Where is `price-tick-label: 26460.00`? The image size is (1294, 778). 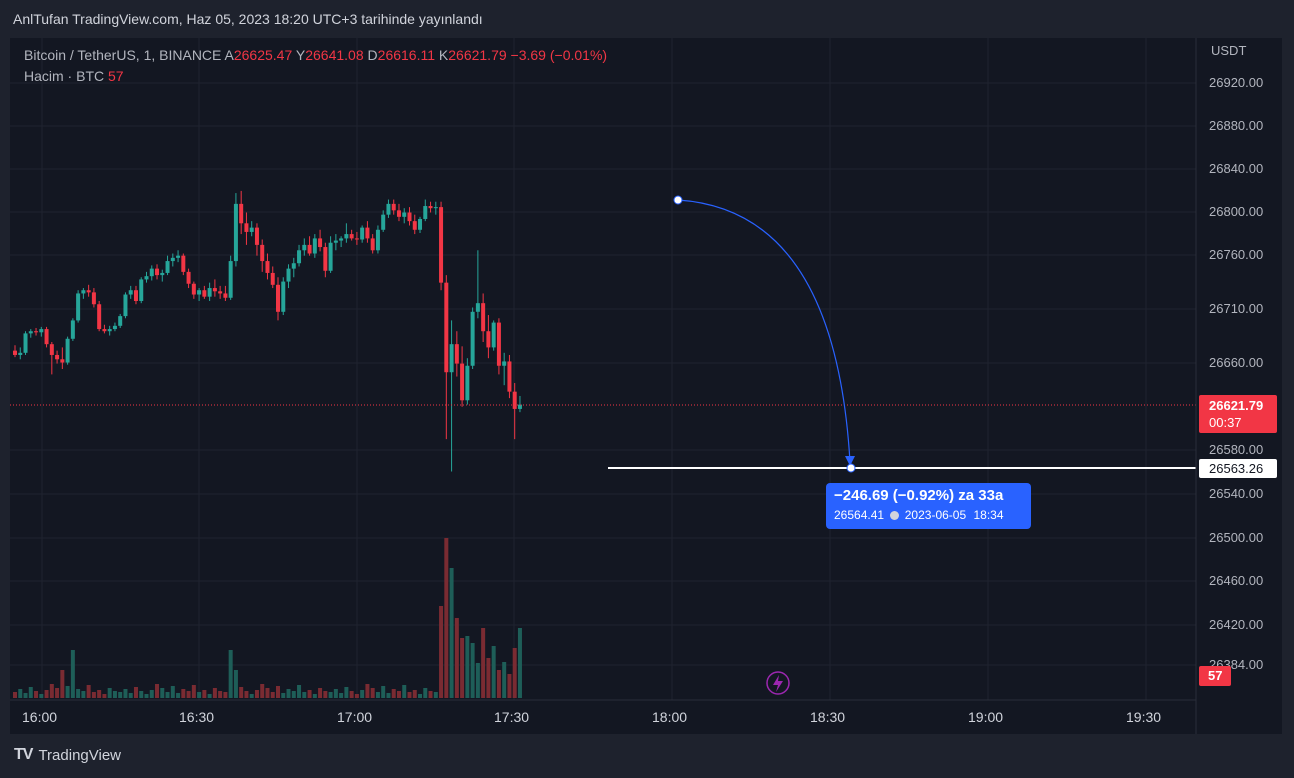 price-tick-label: 26460.00 is located at coordinates (1236, 580).